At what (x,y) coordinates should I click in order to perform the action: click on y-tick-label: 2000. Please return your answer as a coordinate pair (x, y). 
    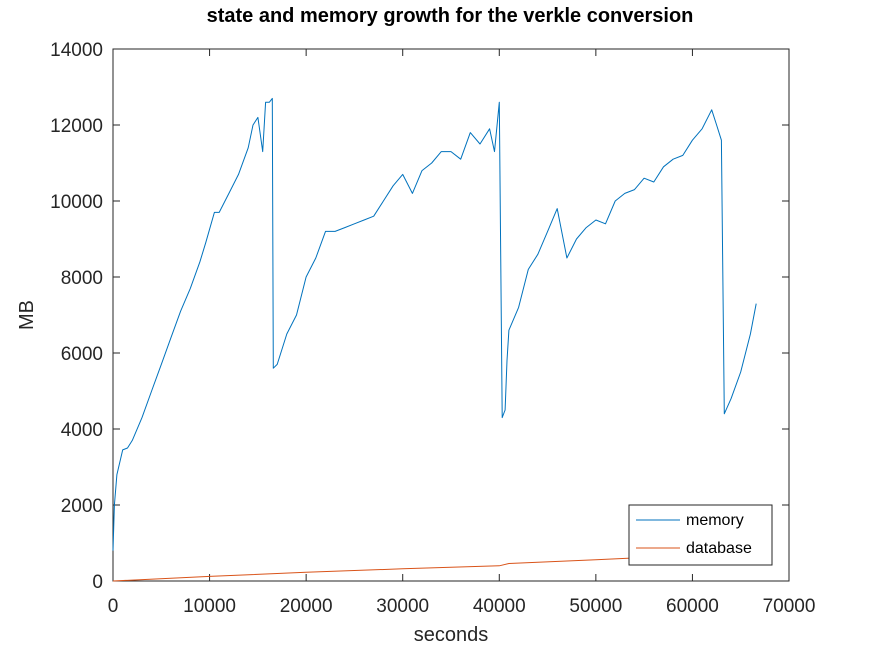
    Looking at the image, I should click on (82, 506).